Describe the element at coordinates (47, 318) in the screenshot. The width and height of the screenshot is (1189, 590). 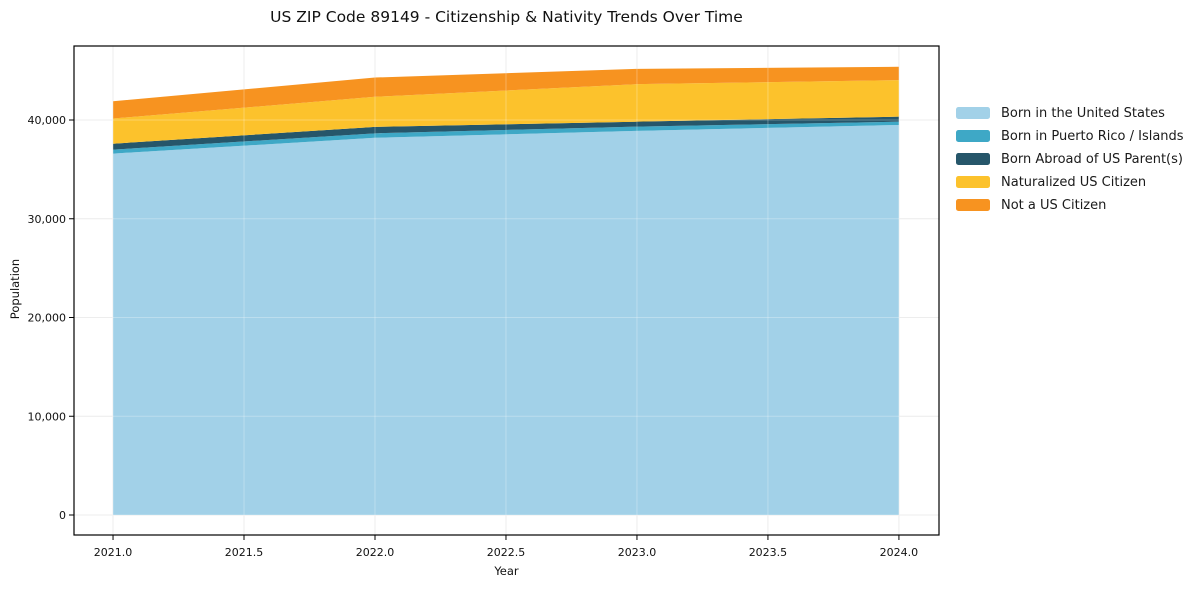
I see `y-tick-label: 20,000` at that location.